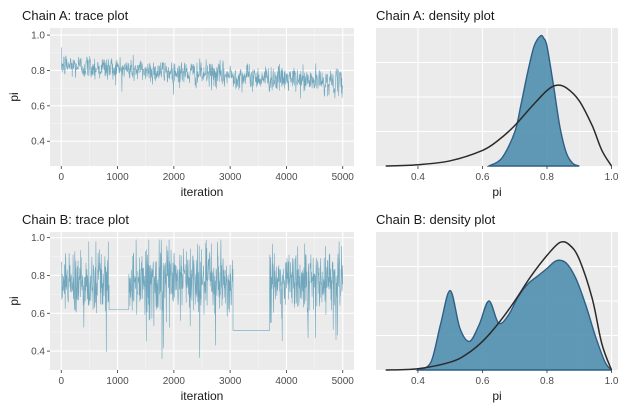 This screenshot has height=408, width=644. I want to click on panel-title-chain-a-density: Chain A: density plot, so click(435, 15).